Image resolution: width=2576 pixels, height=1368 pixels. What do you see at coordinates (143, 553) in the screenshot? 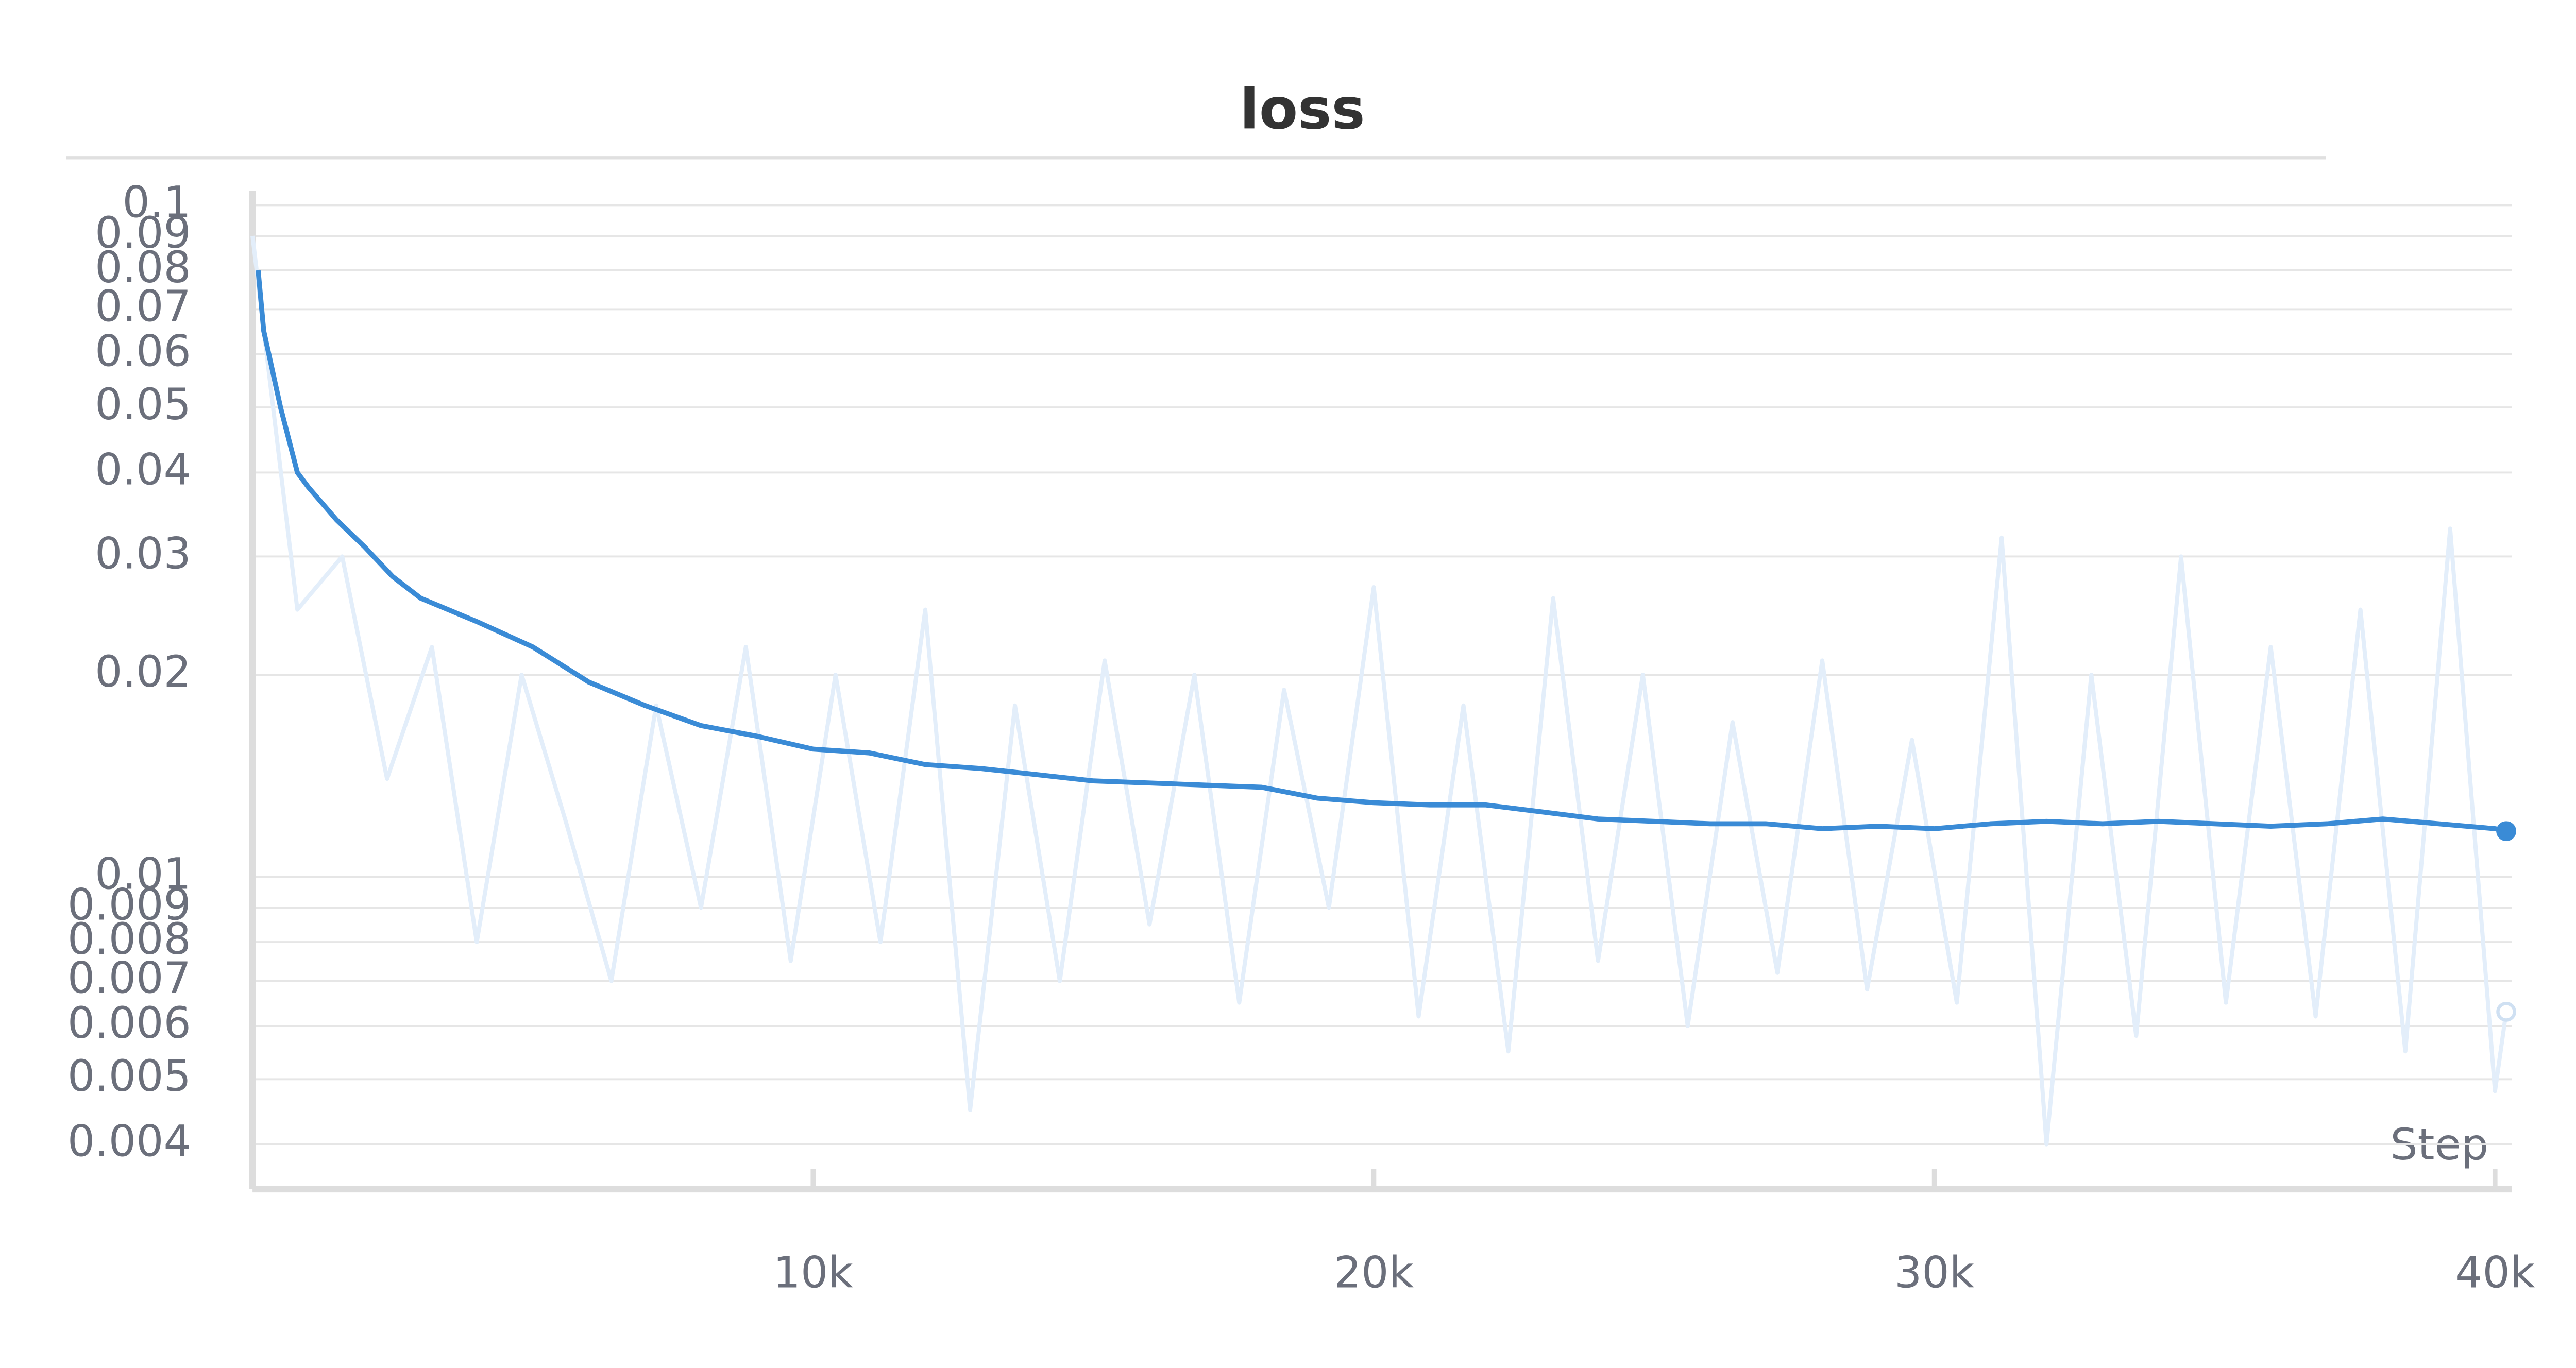
I see `y-tick-label: 0.03` at bounding box center [143, 553].